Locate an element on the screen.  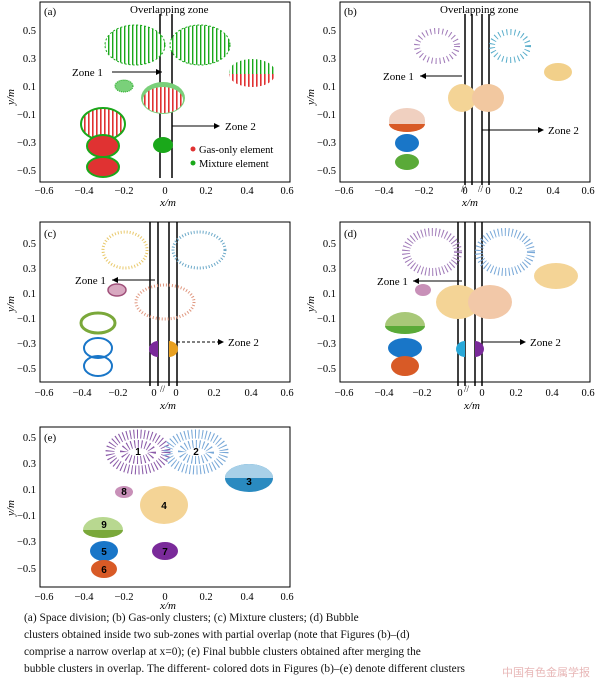
cluster-number: 4 is located at coordinates (164, 506).